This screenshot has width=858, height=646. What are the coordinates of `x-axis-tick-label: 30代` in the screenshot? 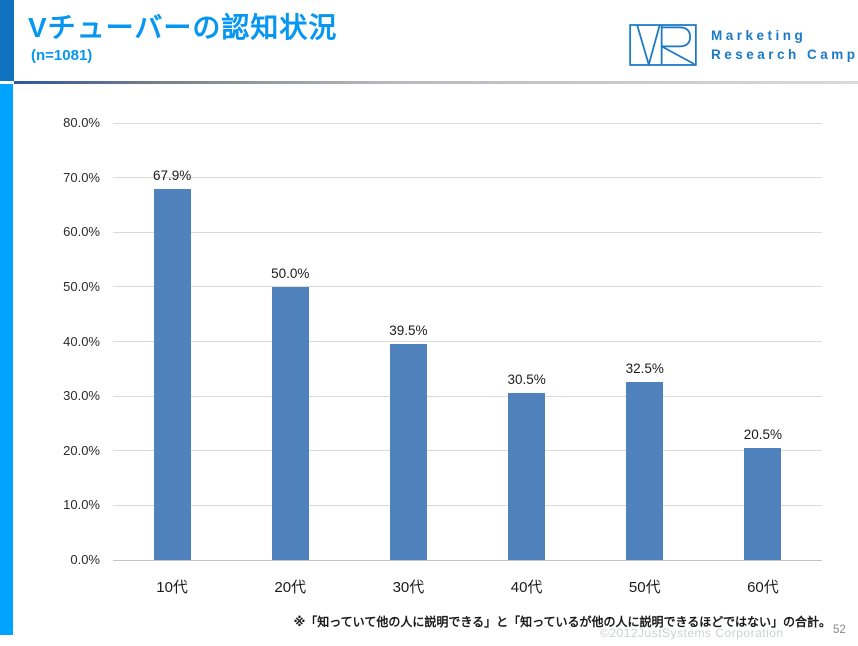 It's located at (408, 587).